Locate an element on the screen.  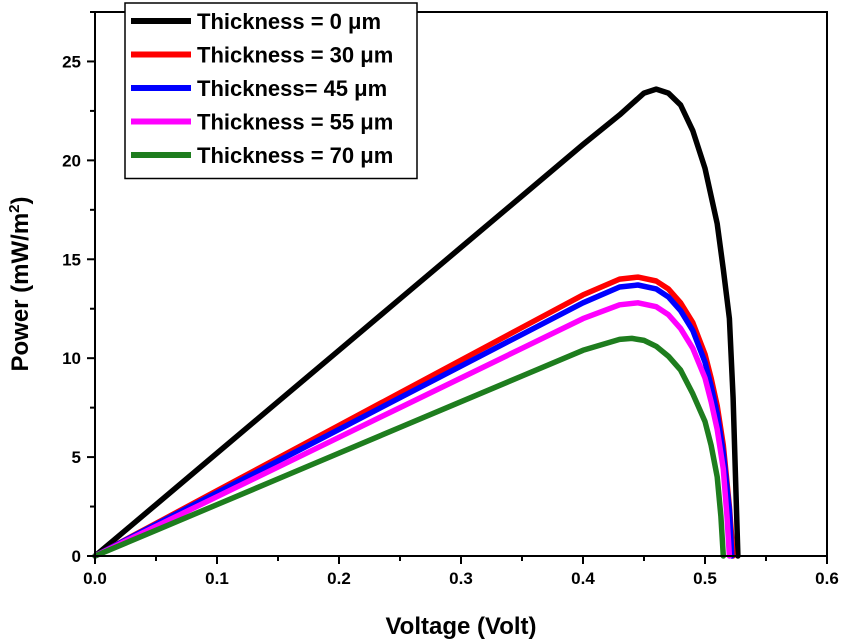
x-tick-label: 0.4 is located at coordinates (583, 578).